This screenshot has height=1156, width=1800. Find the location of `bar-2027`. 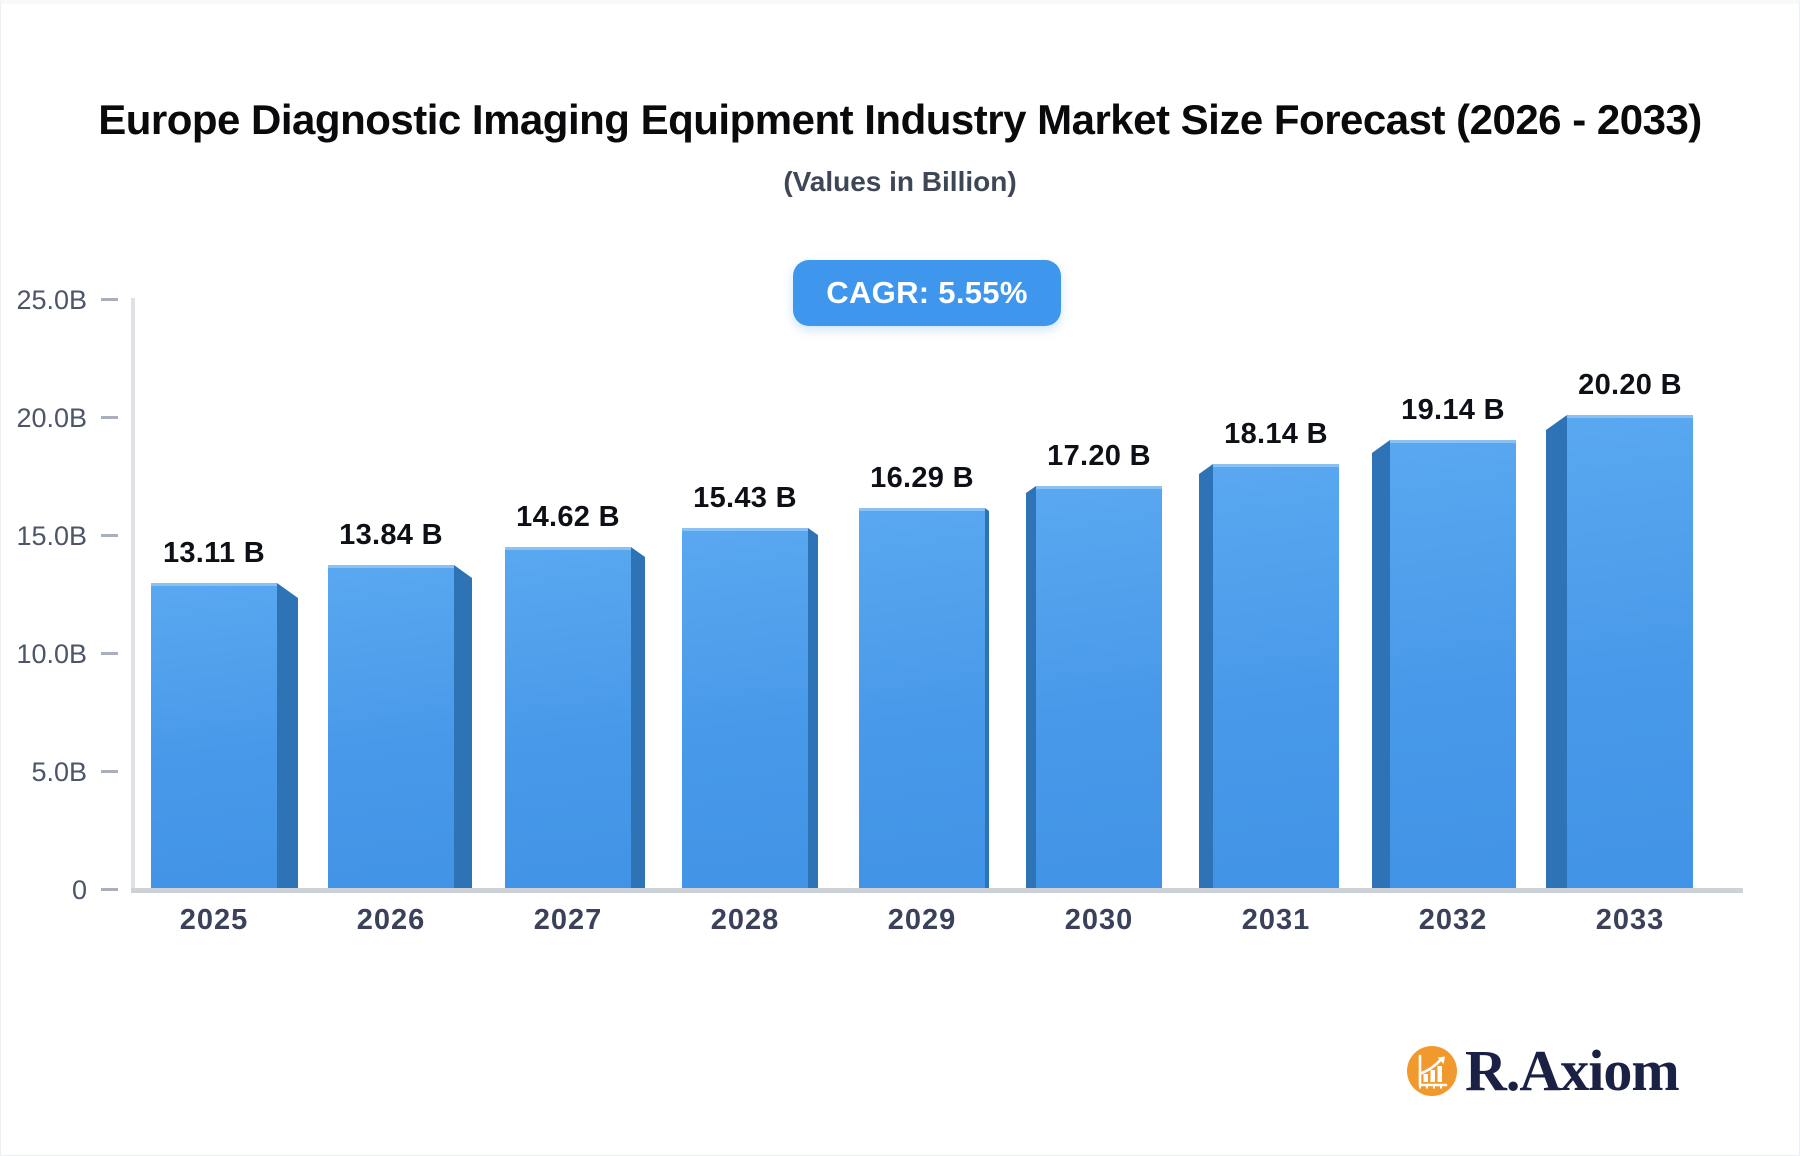

bar-2027 is located at coordinates (568, 719).